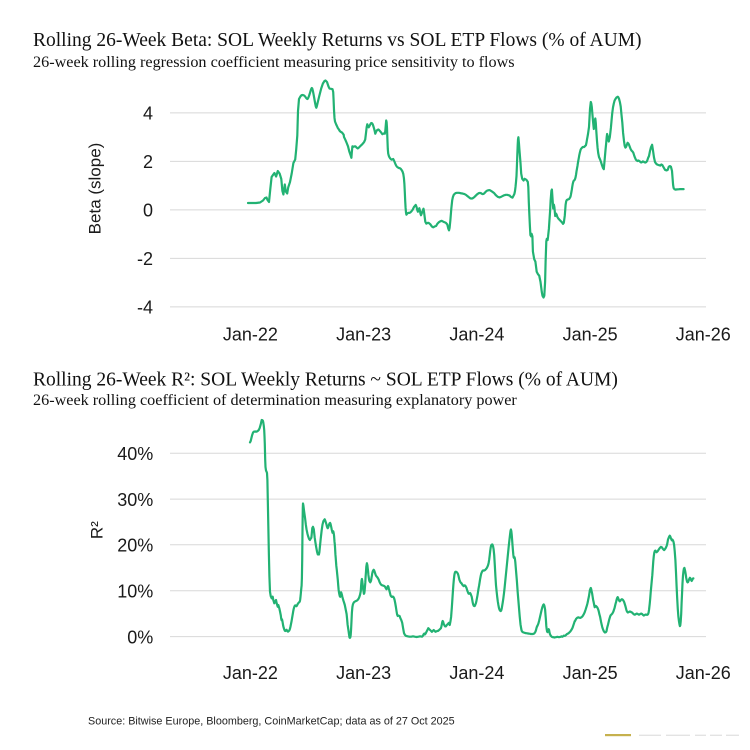  I want to click on svg-text: Beta (slope), so click(95, 189).